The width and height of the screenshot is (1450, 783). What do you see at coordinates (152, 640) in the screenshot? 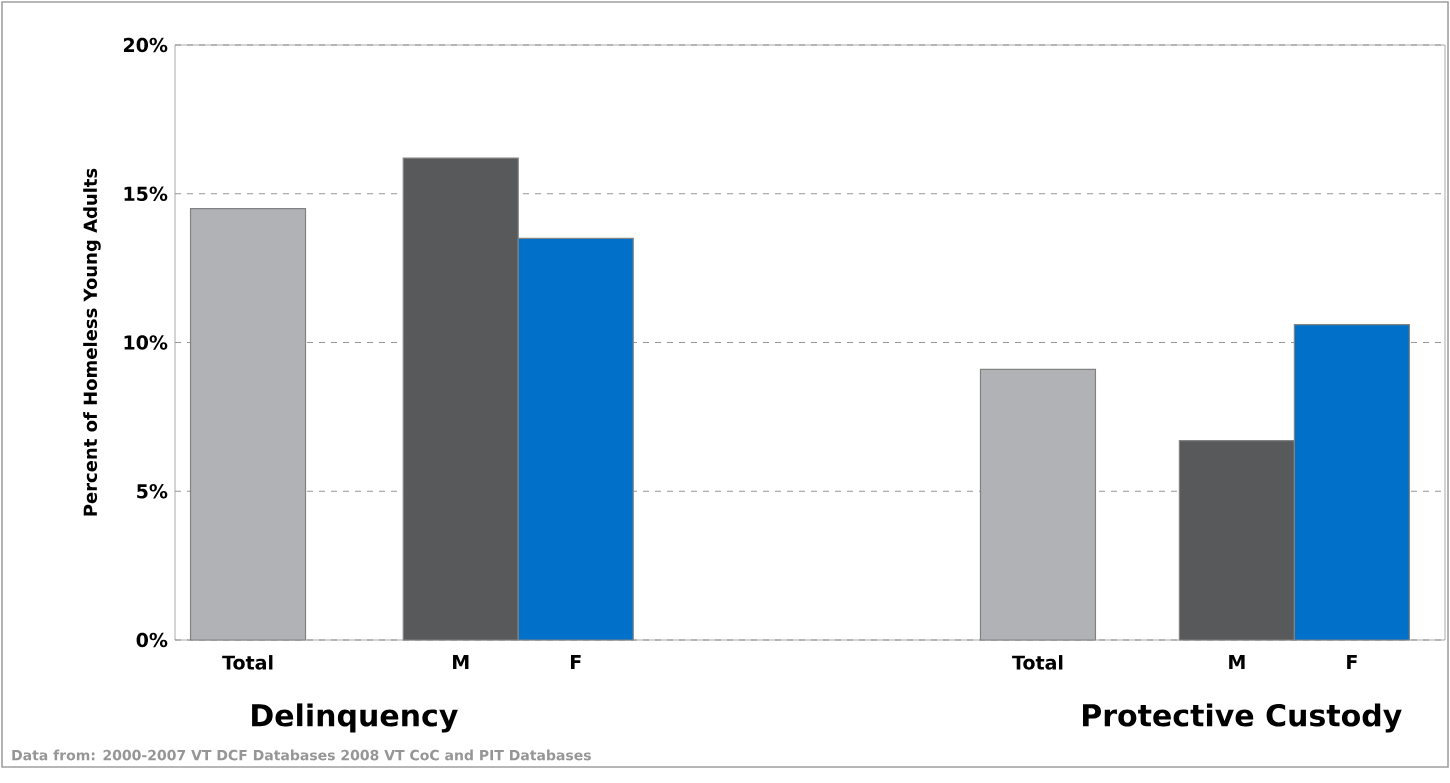
I see `y-tick-label: 0%` at bounding box center [152, 640].